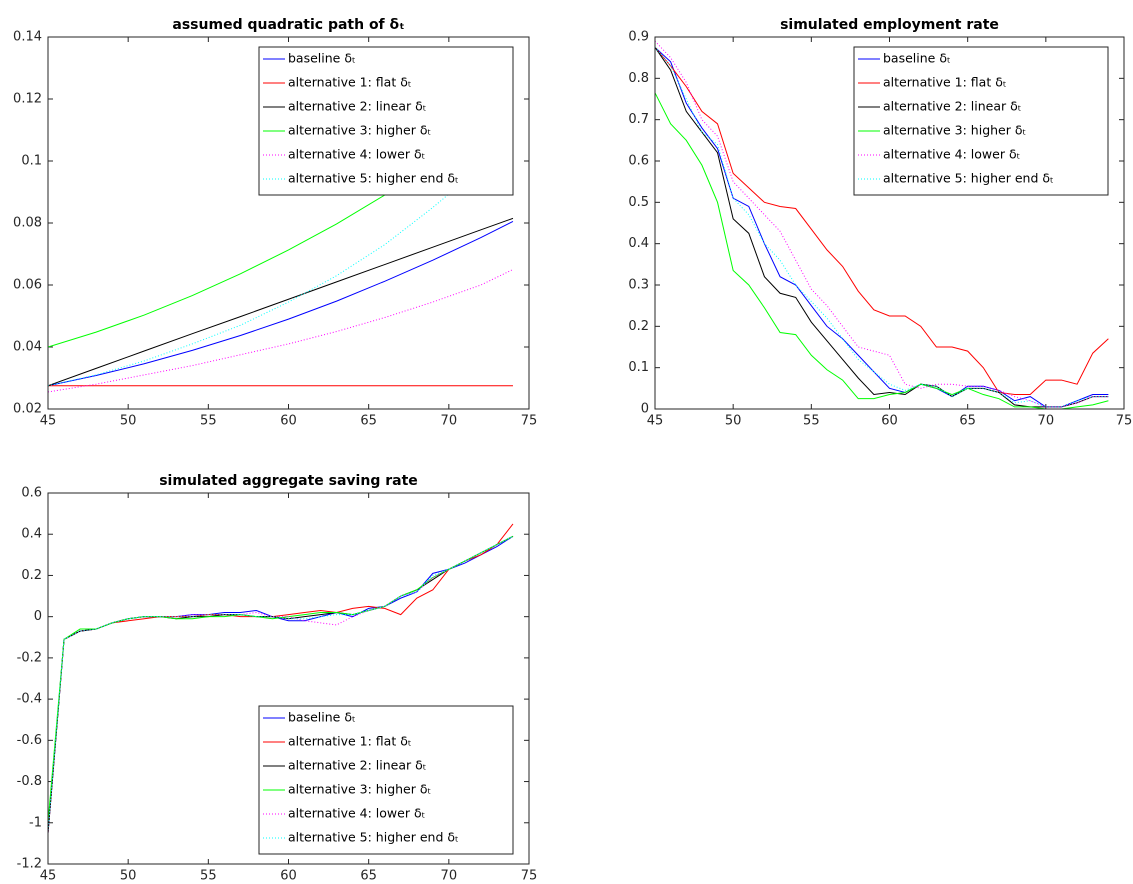 The width and height of the screenshot is (1133, 884). Describe the element at coordinates (27, 99) in the screenshot. I see `y-tick-label: 0.12` at that location.